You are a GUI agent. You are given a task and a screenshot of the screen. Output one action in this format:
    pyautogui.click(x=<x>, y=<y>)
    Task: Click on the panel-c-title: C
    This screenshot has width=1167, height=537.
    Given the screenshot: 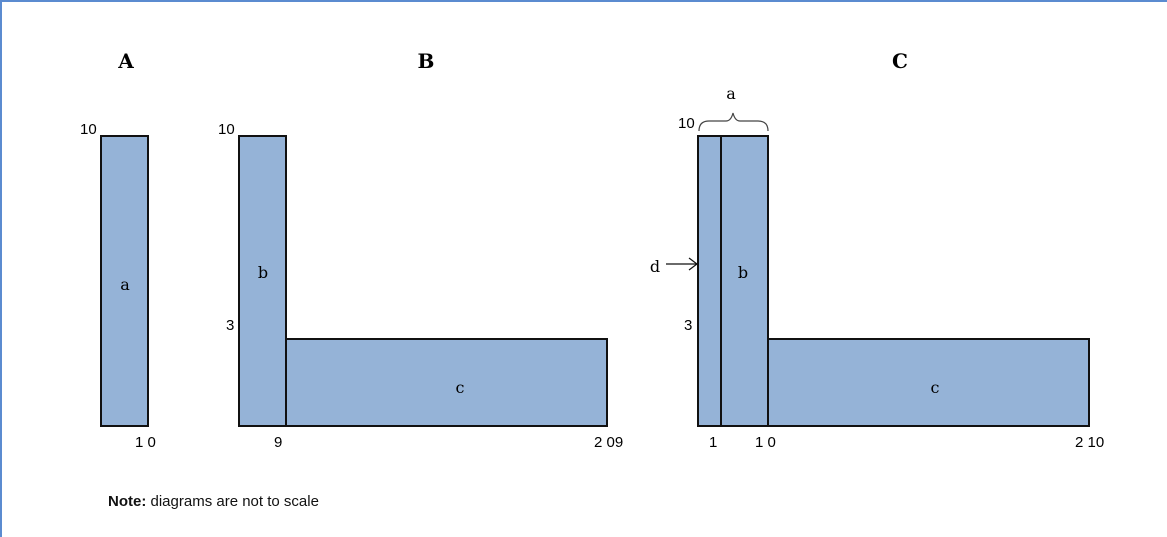 What is the action you would take?
    pyautogui.click(x=900, y=61)
    